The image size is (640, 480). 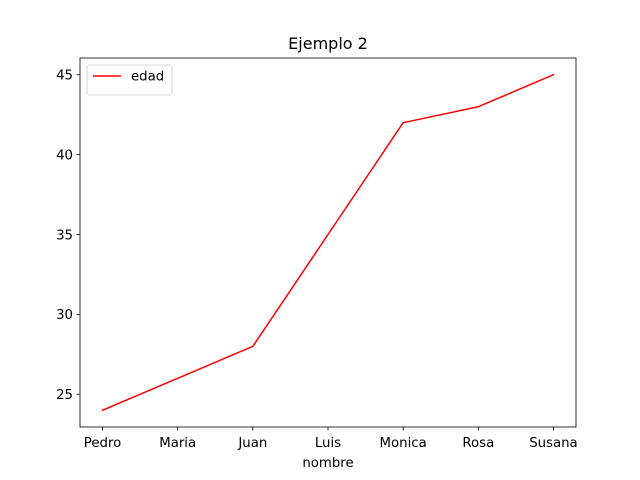 What do you see at coordinates (102, 443) in the screenshot?
I see `x-tick-label: Pedro` at bounding box center [102, 443].